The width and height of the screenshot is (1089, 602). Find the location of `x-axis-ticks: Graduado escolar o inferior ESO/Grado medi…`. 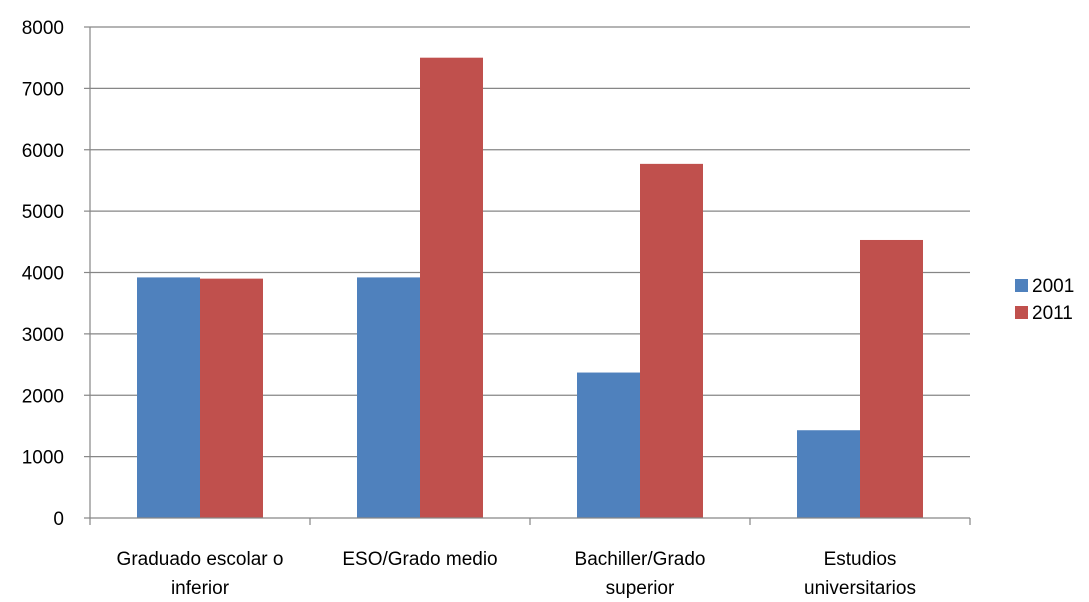

x-axis-ticks: Graduado escolar o inferior ESO/Grado medi… is located at coordinates (530, 558).